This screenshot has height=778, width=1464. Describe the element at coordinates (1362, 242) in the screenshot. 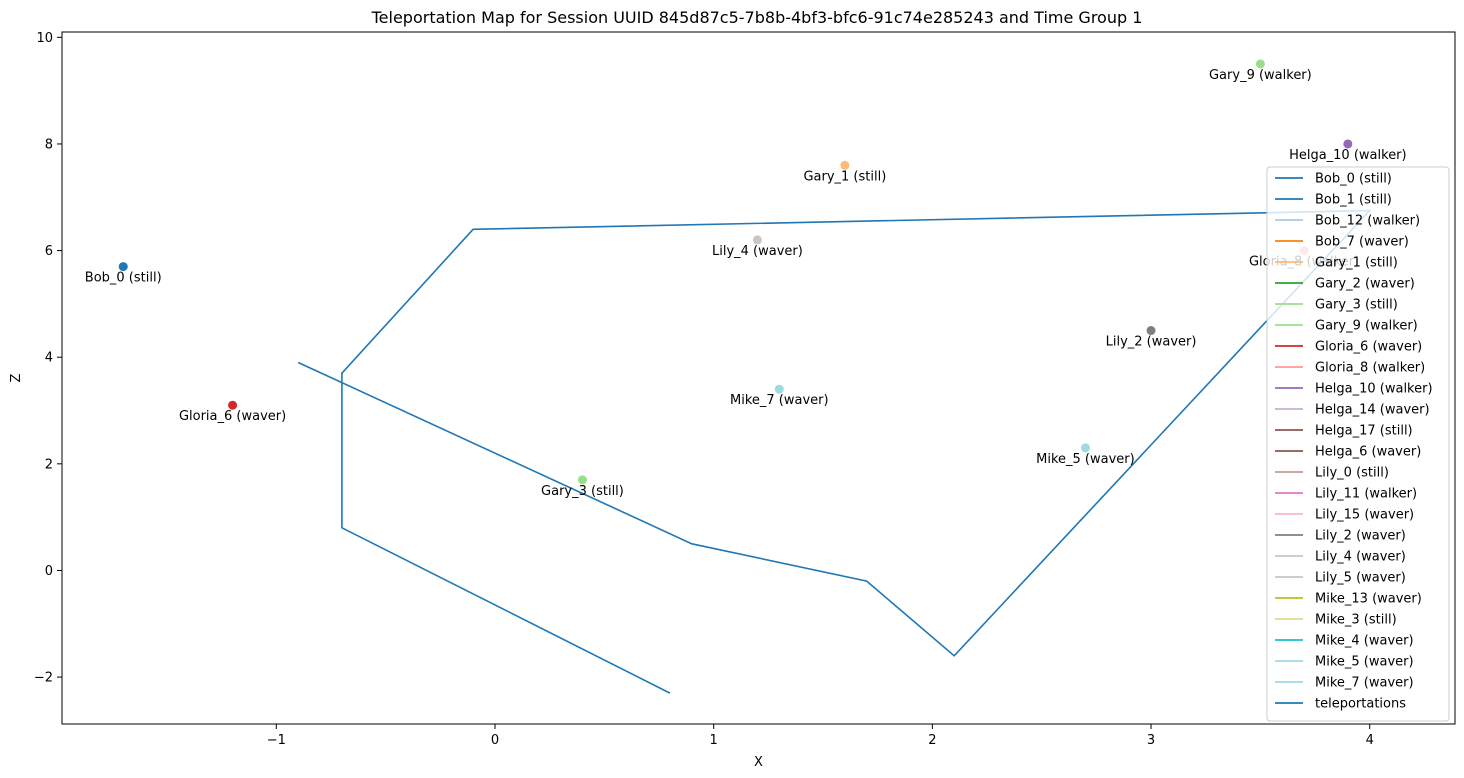

I see `legend-entry: Bob_7 (waver)` at that location.